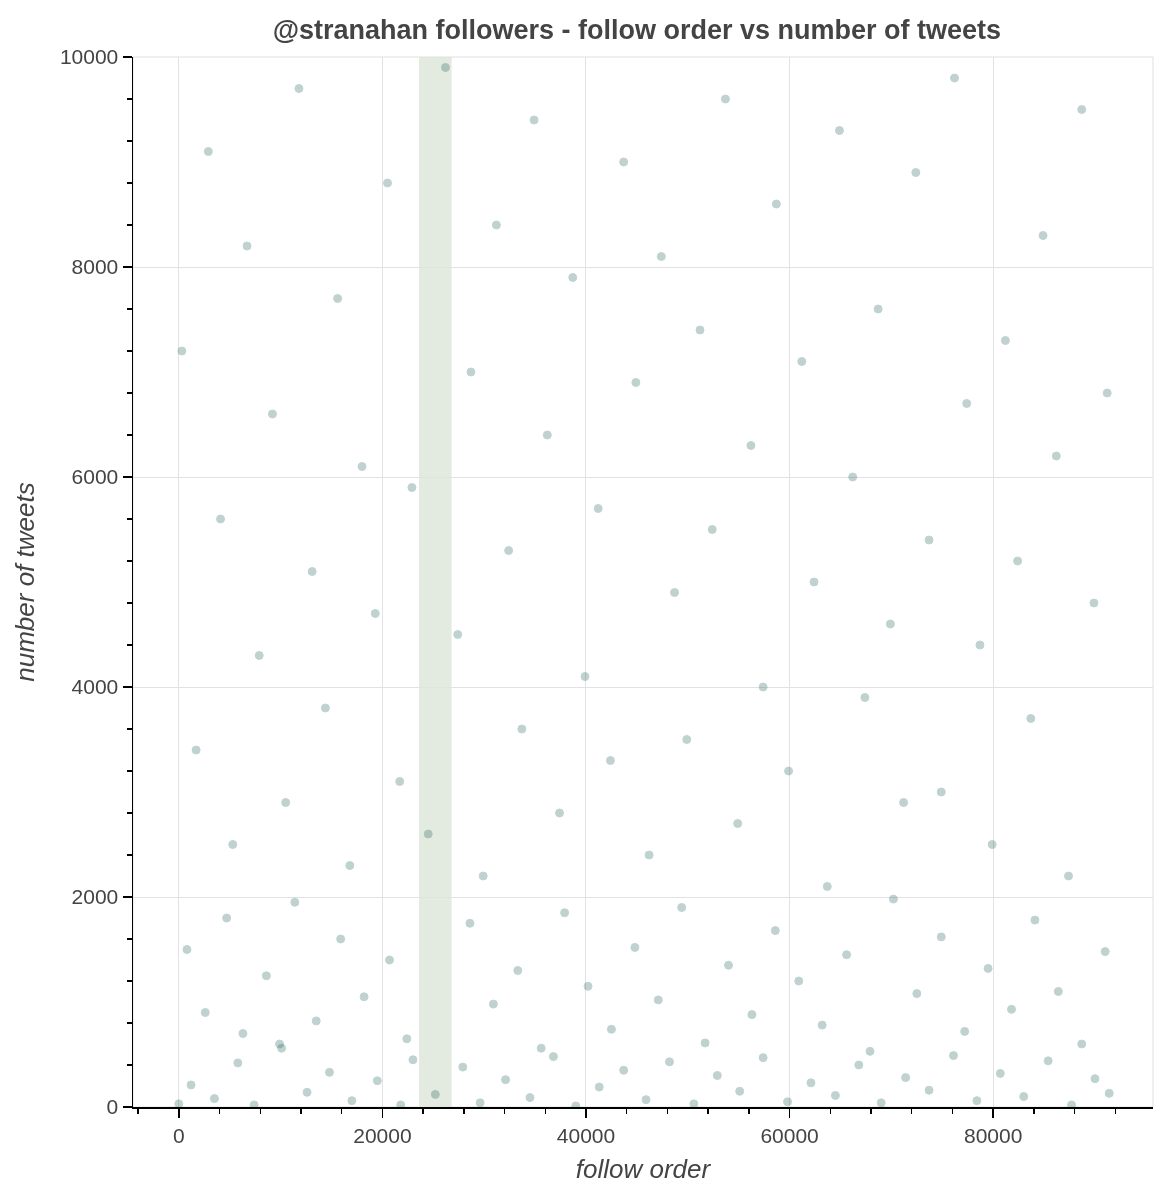  I want to click on x-axis-title: follow order, so click(643, 1169).